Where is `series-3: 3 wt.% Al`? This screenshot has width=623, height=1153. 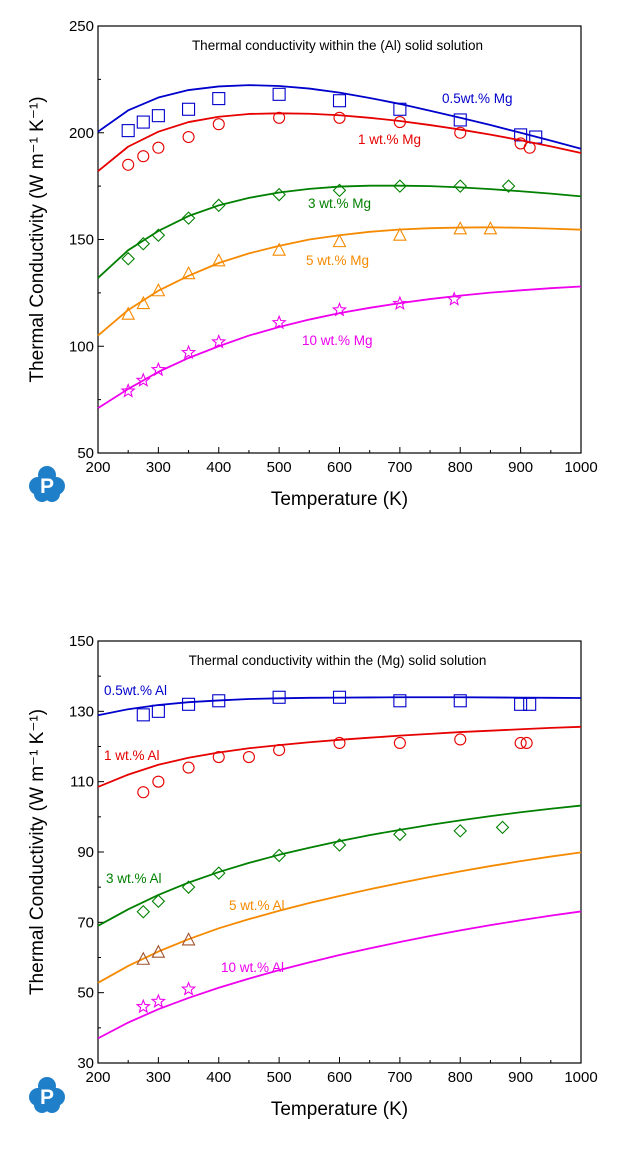 series-3: 3 wt.% Al is located at coordinates (339, 865).